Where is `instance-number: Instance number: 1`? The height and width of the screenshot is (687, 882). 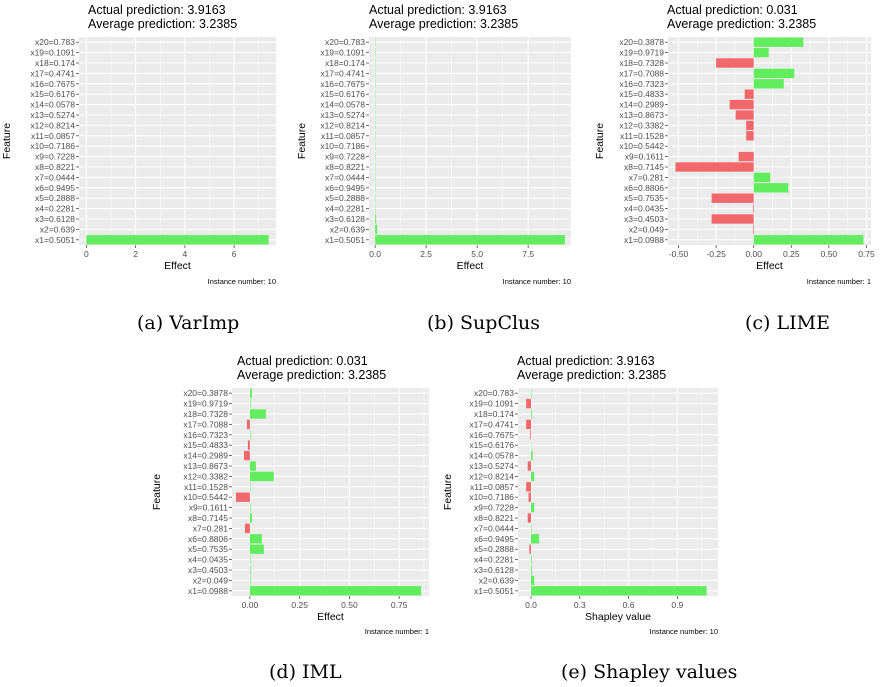
instance-number: Instance number: 1 is located at coordinates (839, 281).